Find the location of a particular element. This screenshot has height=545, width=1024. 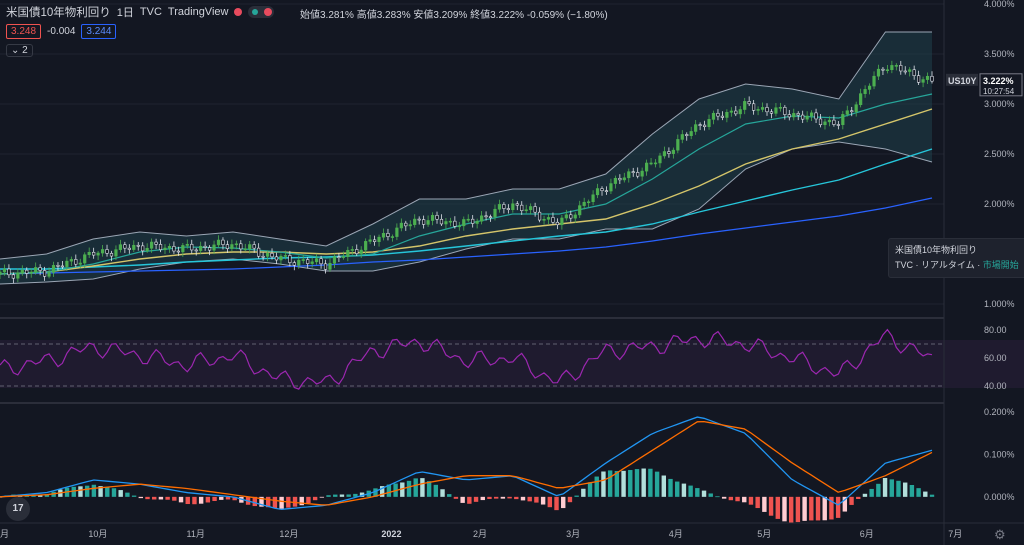

time-tick-label: 6月 is located at coordinates (867, 534).